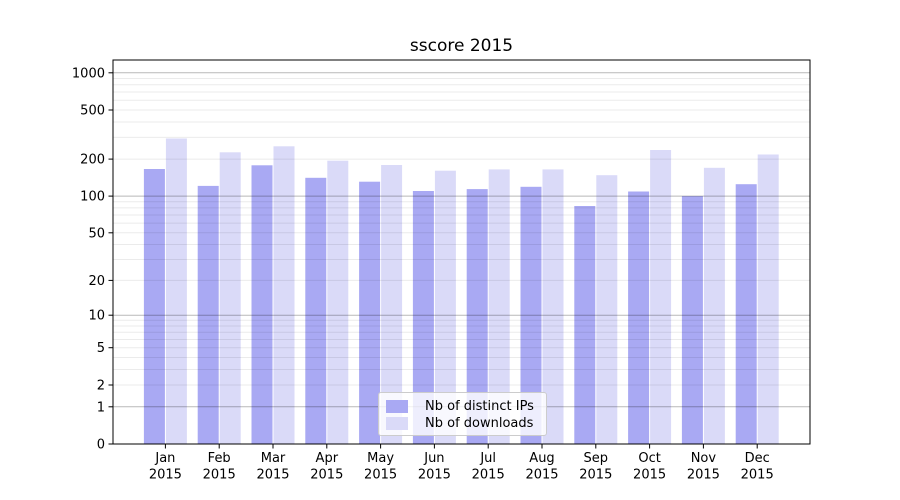  I want to click on y-tick-label-2: 2, so click(101, 386).